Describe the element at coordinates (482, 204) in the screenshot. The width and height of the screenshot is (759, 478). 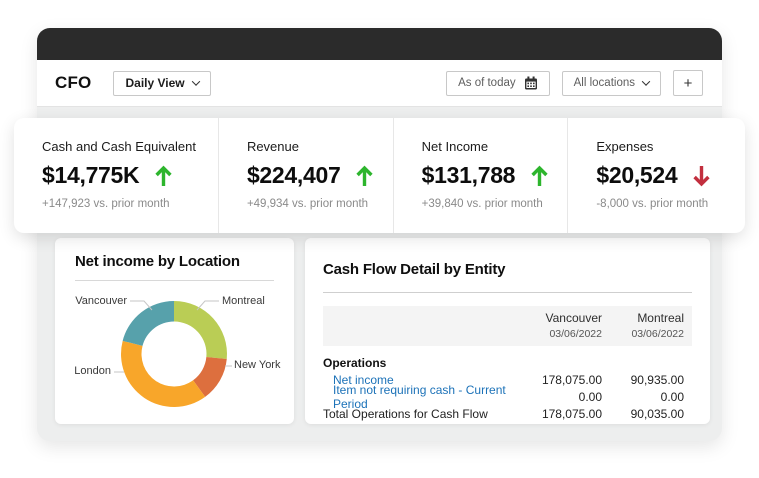
I see `kpi-delta: +39,840 vs. prior month` at that location.